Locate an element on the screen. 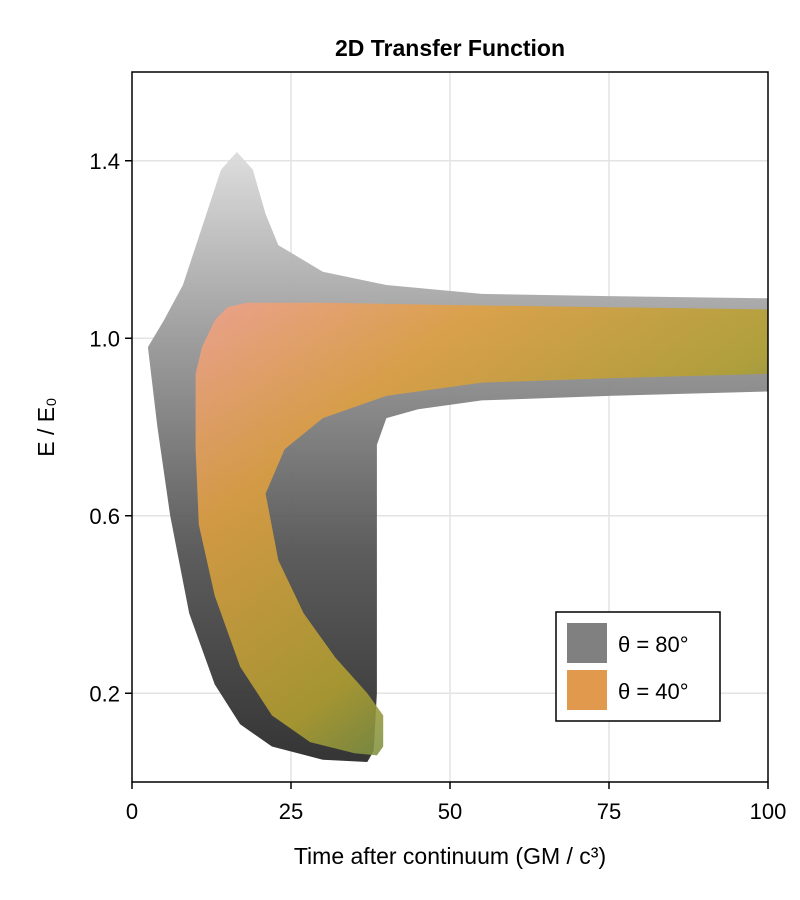  x-tick-label: 75 is located at coordinates (609, 811).